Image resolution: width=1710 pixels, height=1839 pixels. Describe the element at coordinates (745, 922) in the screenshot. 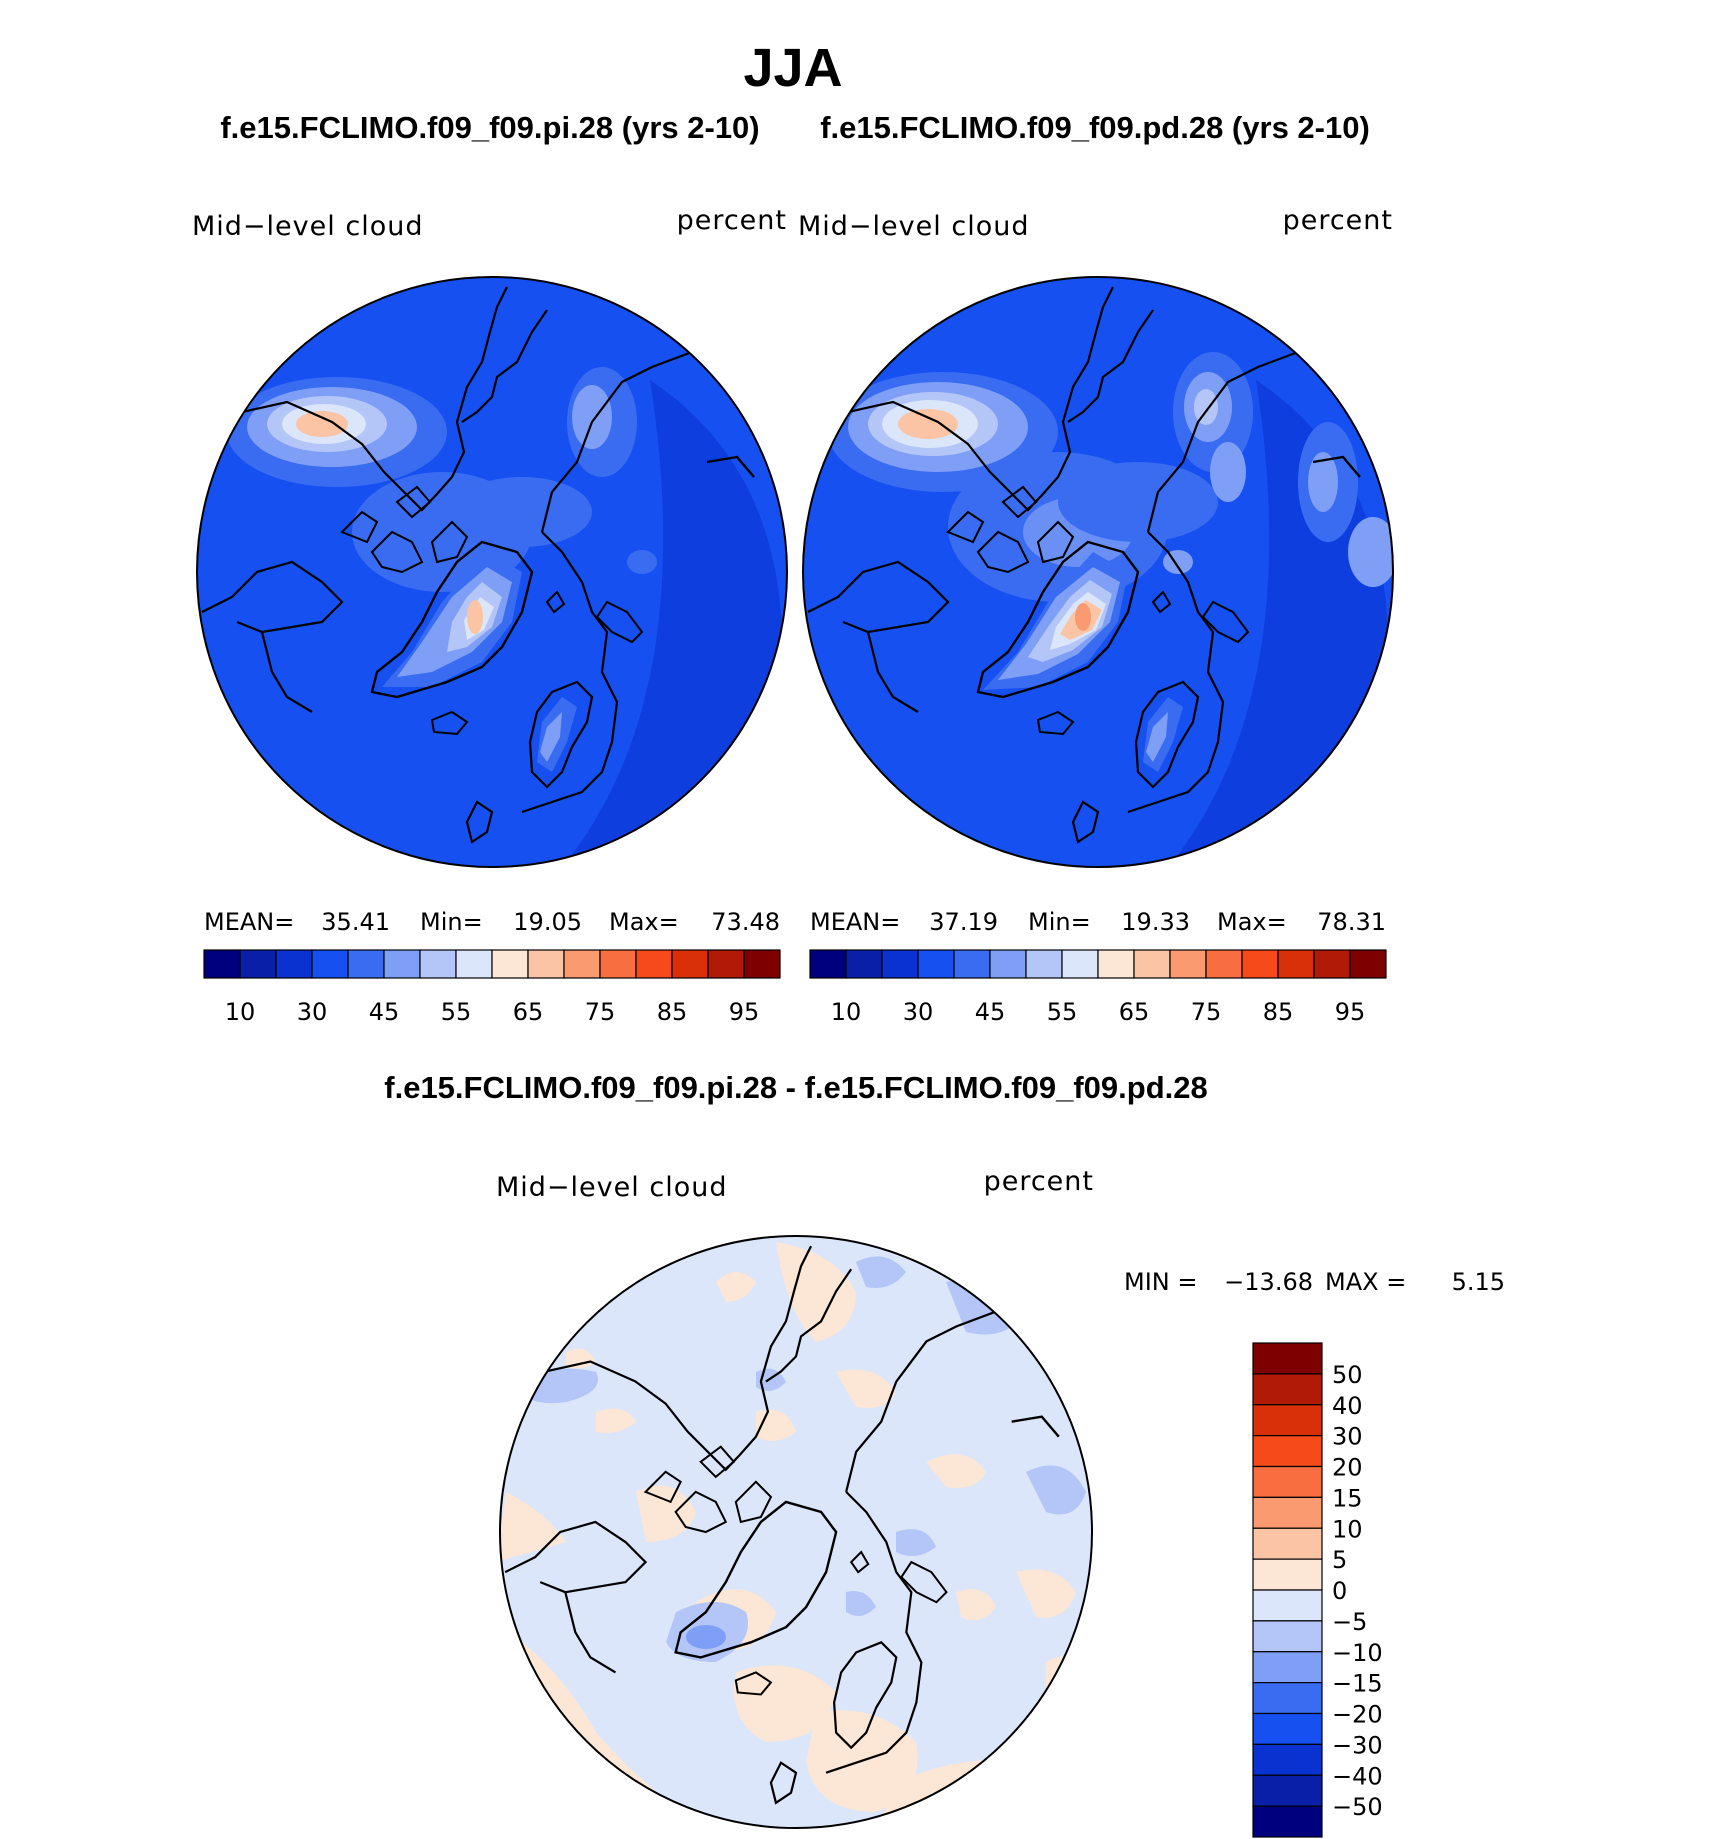

I see `panel-pi-max-value: 73.48` at that location.